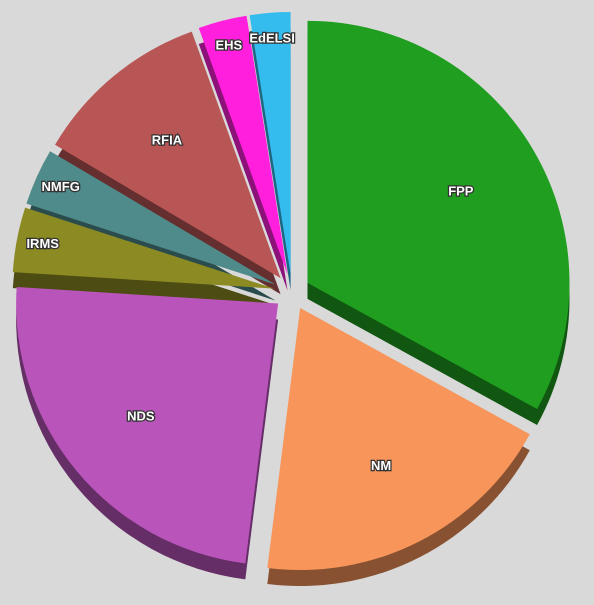 The image size is (594, 605). I want to click on slice-label: FPP, so click(461, 191).